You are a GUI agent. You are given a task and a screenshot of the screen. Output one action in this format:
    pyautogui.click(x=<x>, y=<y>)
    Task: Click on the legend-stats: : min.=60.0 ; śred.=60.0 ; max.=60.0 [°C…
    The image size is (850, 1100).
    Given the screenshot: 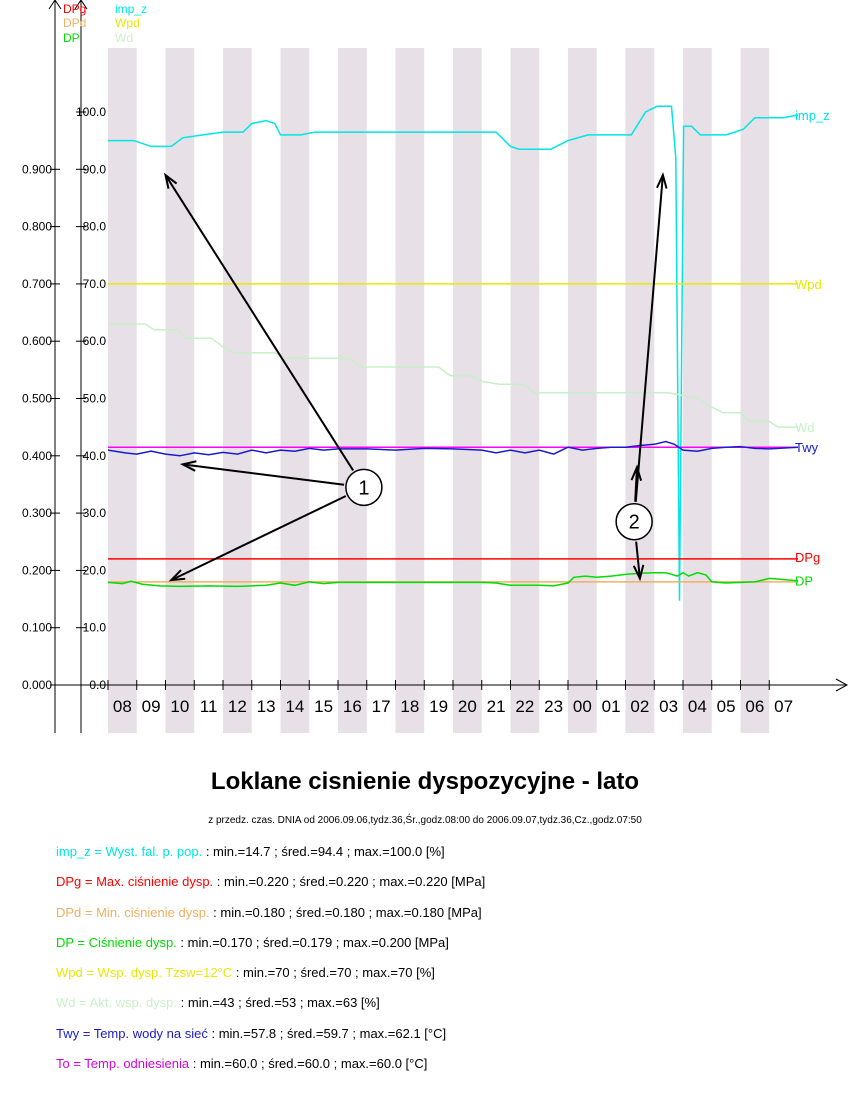 What is the action you would take?
    pyautogui.click(x=308, y=1064)
    